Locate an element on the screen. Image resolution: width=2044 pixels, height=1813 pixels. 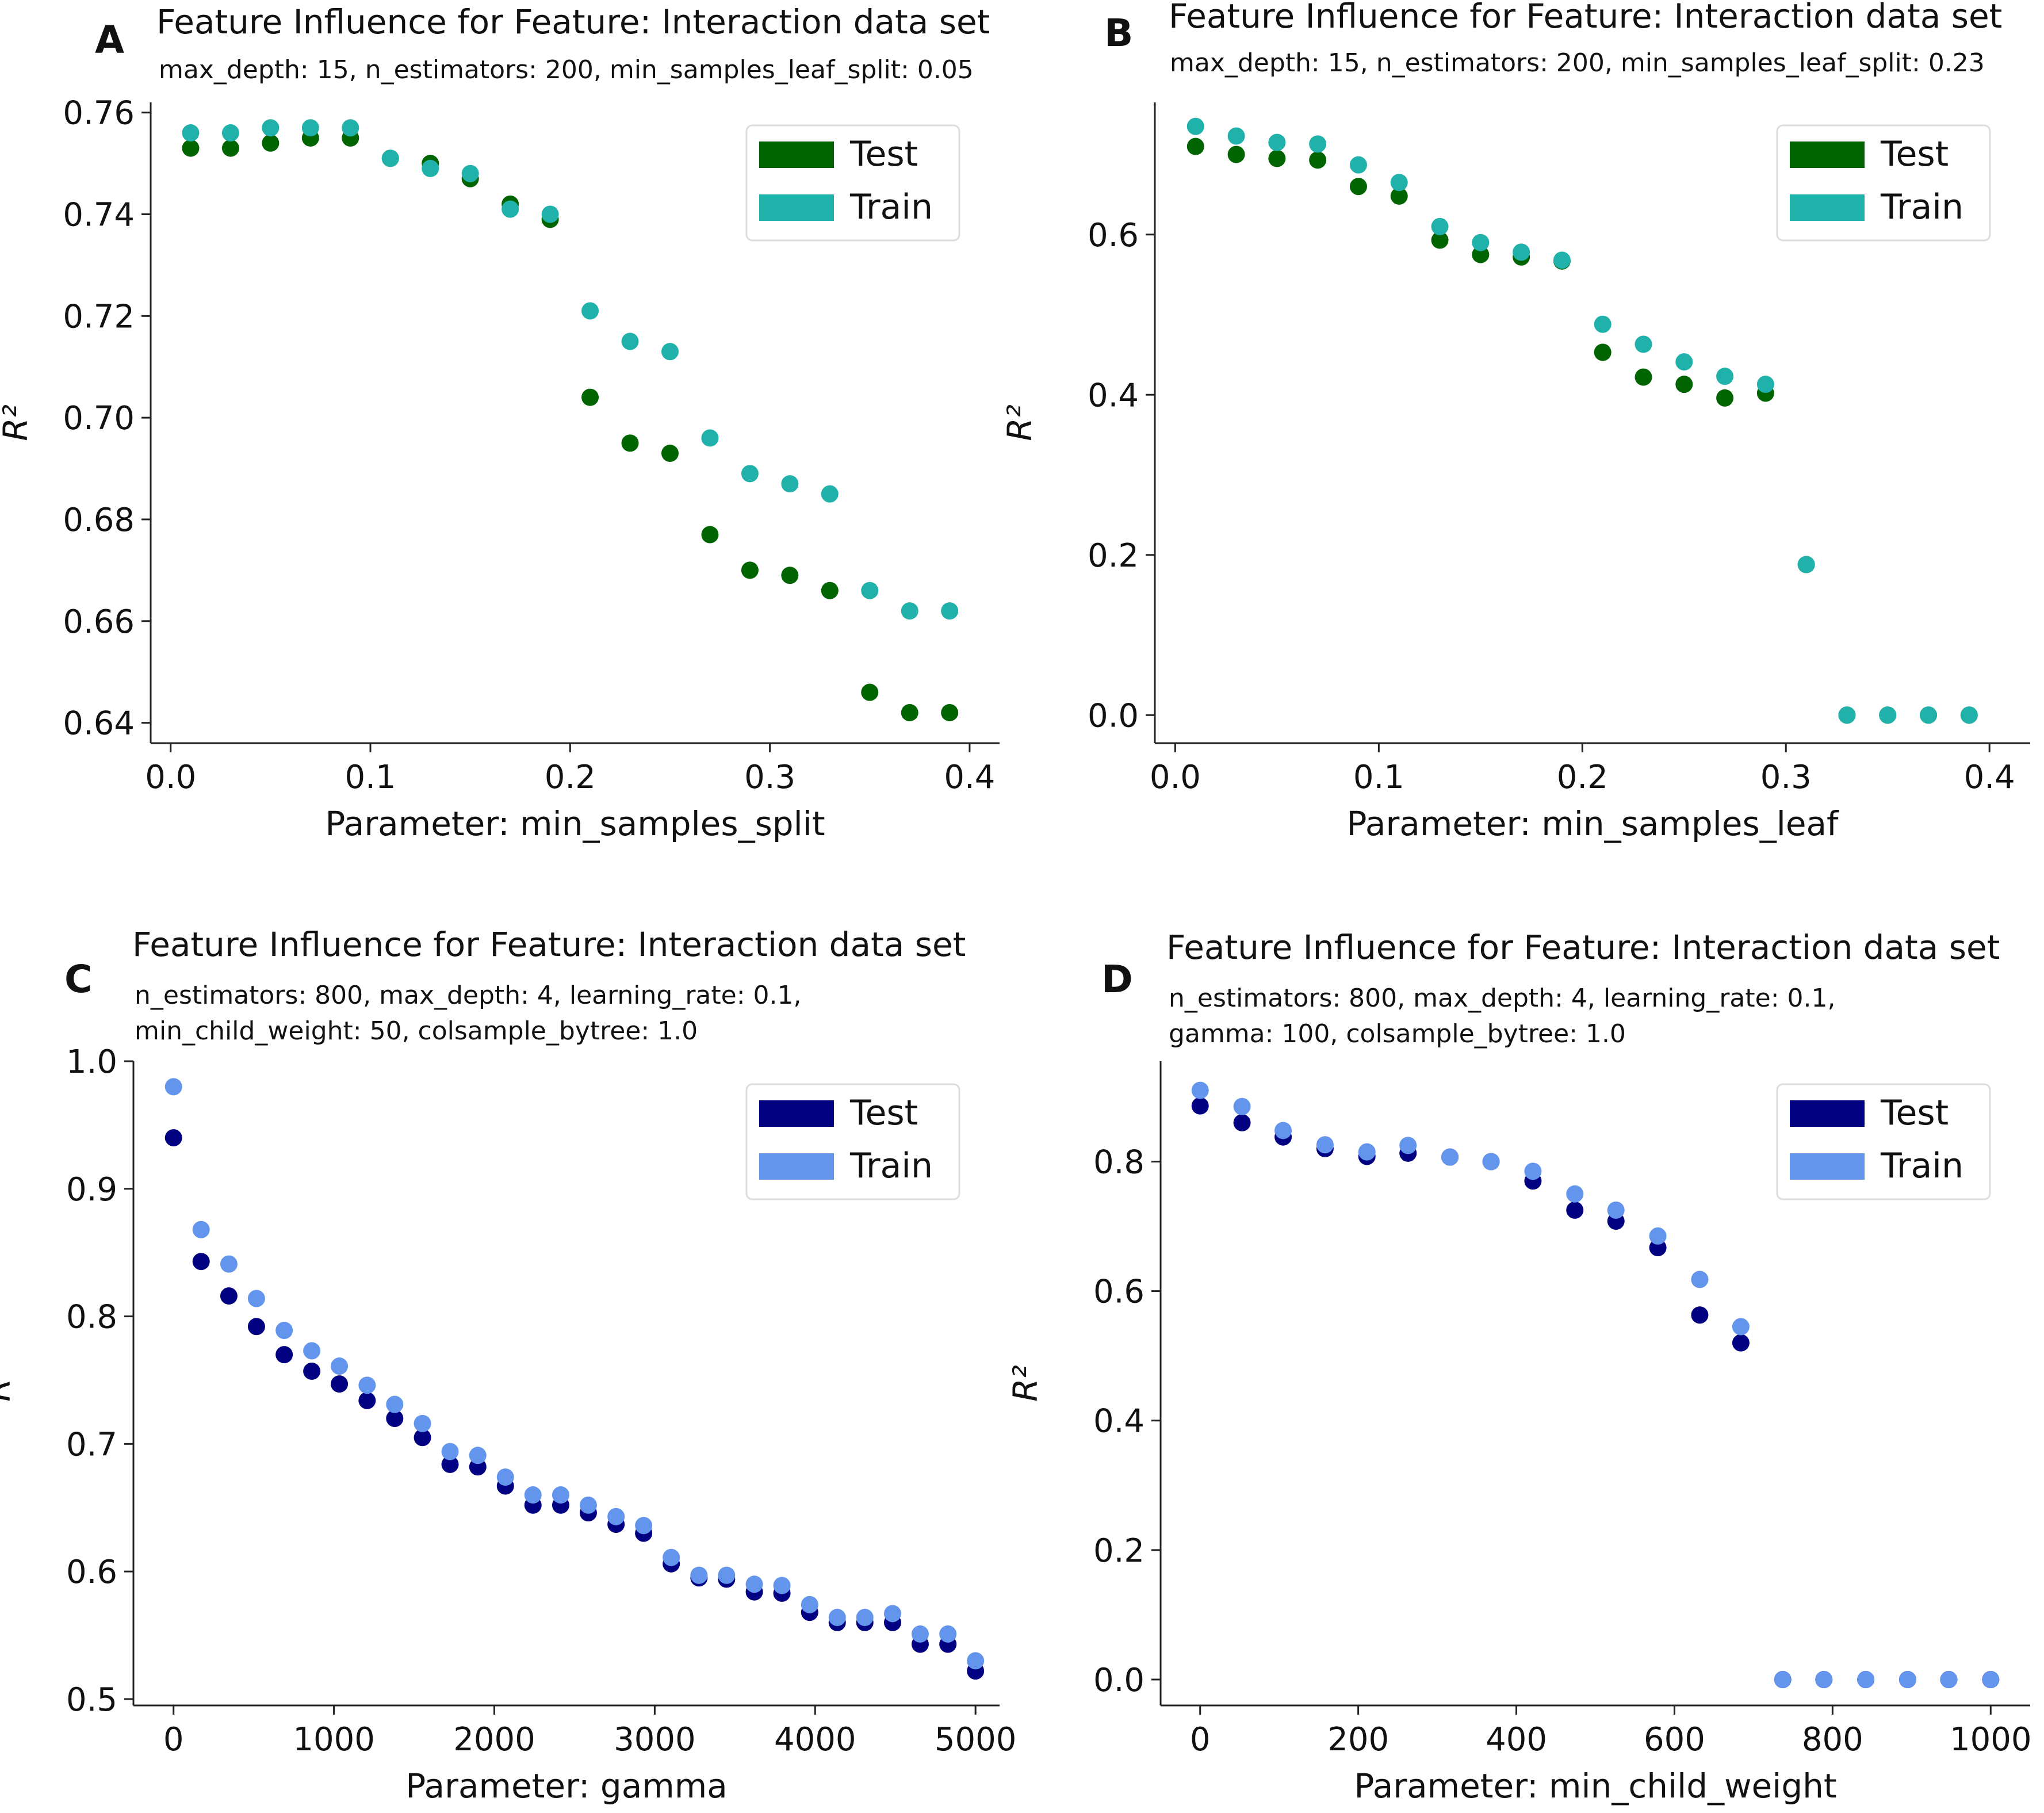
x-tick-label: 600 is located at coordinates (1675, 1739).